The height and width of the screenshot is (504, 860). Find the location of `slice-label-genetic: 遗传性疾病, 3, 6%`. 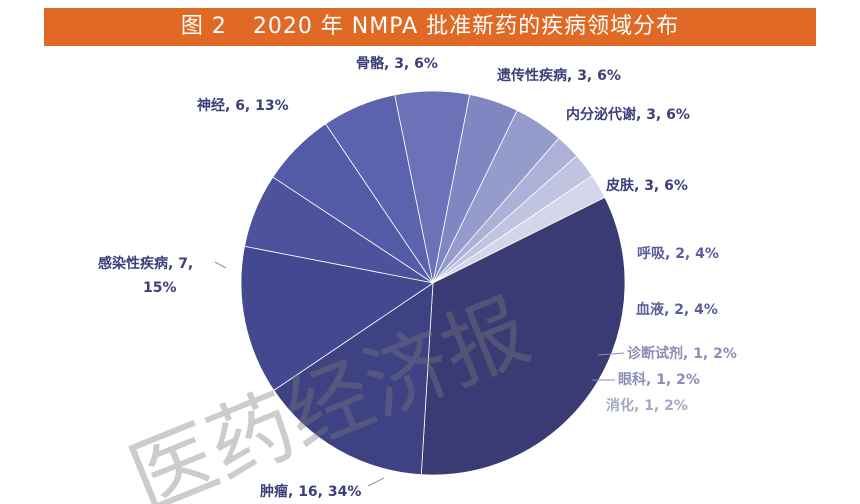

slice-label-genetic: 遗传性疾病, 3, 6% is located at coordinates (558, 75).